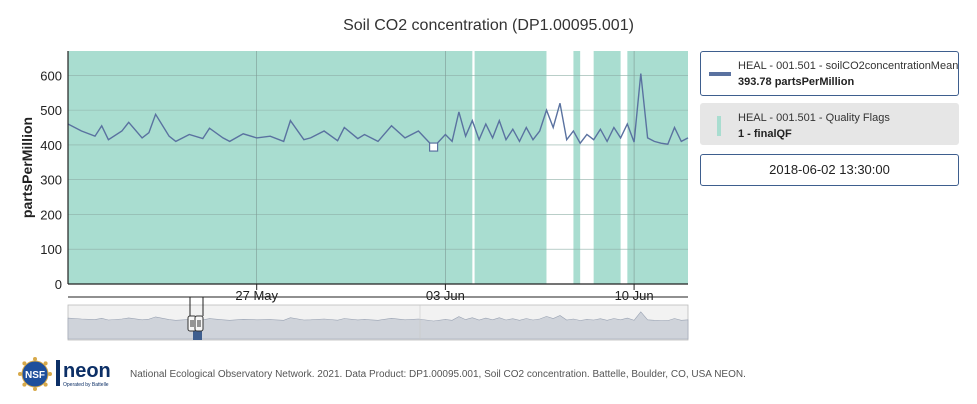 This screenshot has width=977, height=404. Describe the element at coordinates (51, 110) in the screenshot. I see `y-tick-label: 500` at that location.